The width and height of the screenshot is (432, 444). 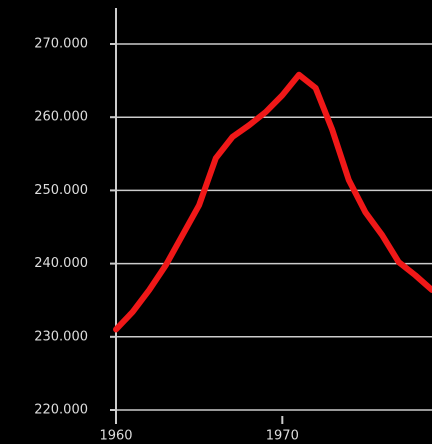 What do you see at coordinates (61, 263) in the screenshot?
I see `y-tick-label: 240.000` at bounding box center [61, 263].